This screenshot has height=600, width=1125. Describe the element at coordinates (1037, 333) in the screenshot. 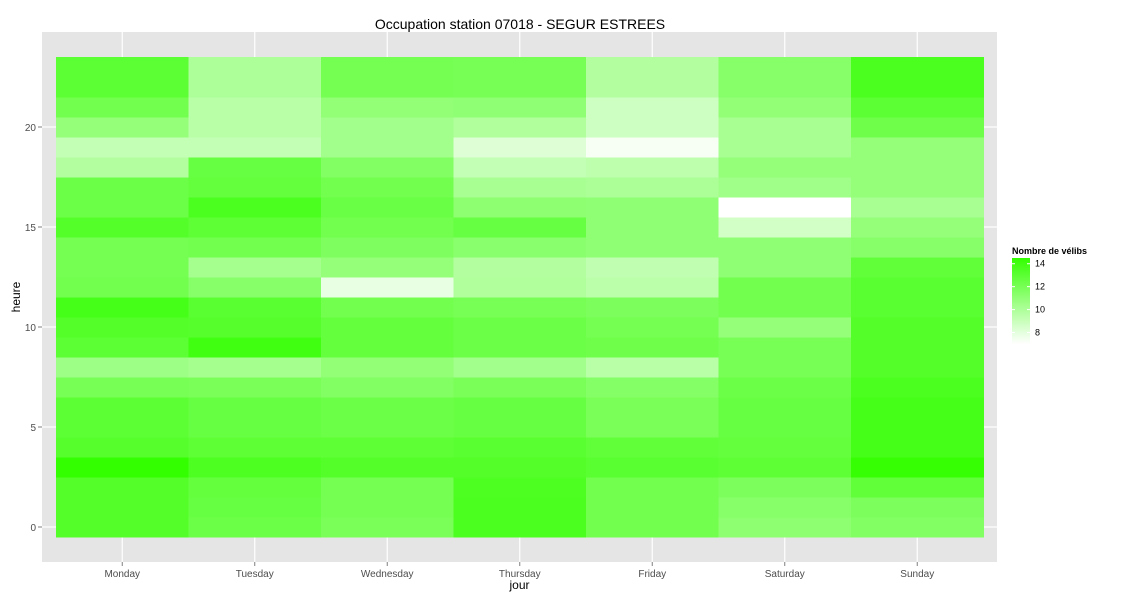

I see `legend-tick-label: 8` at that location.